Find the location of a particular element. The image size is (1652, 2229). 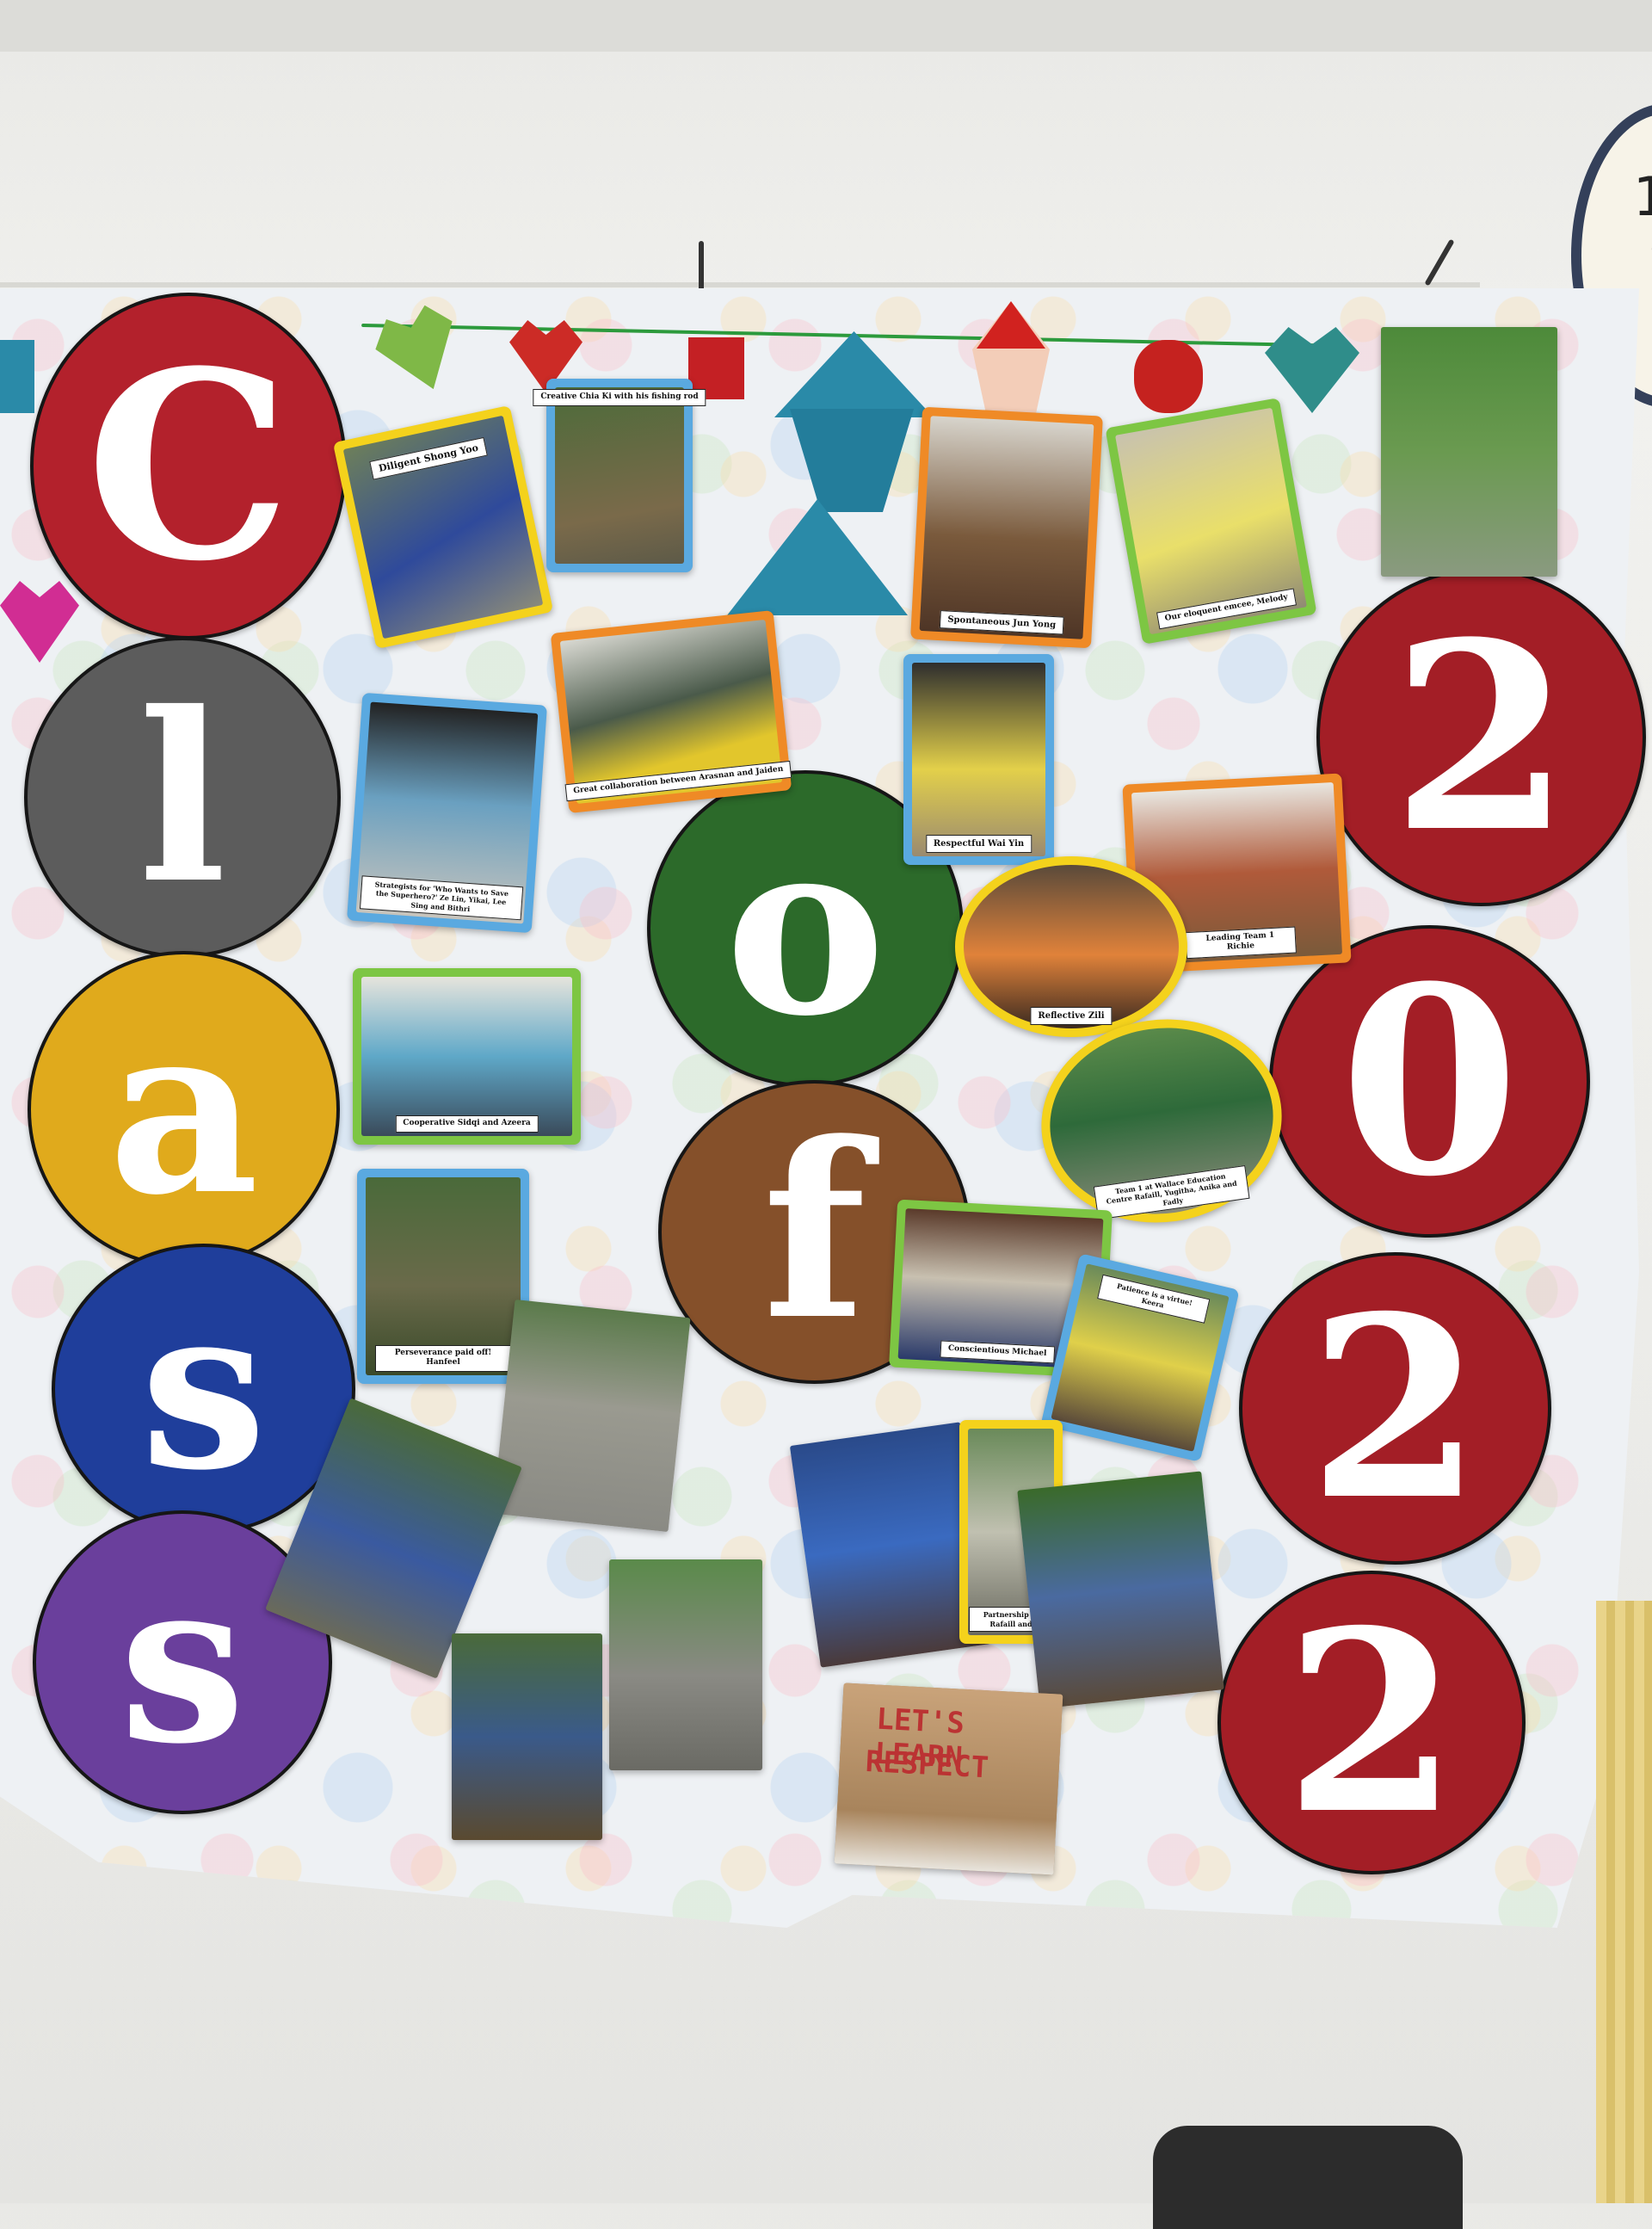

photo-child-outdoors is located at coordinates (1469, 452).